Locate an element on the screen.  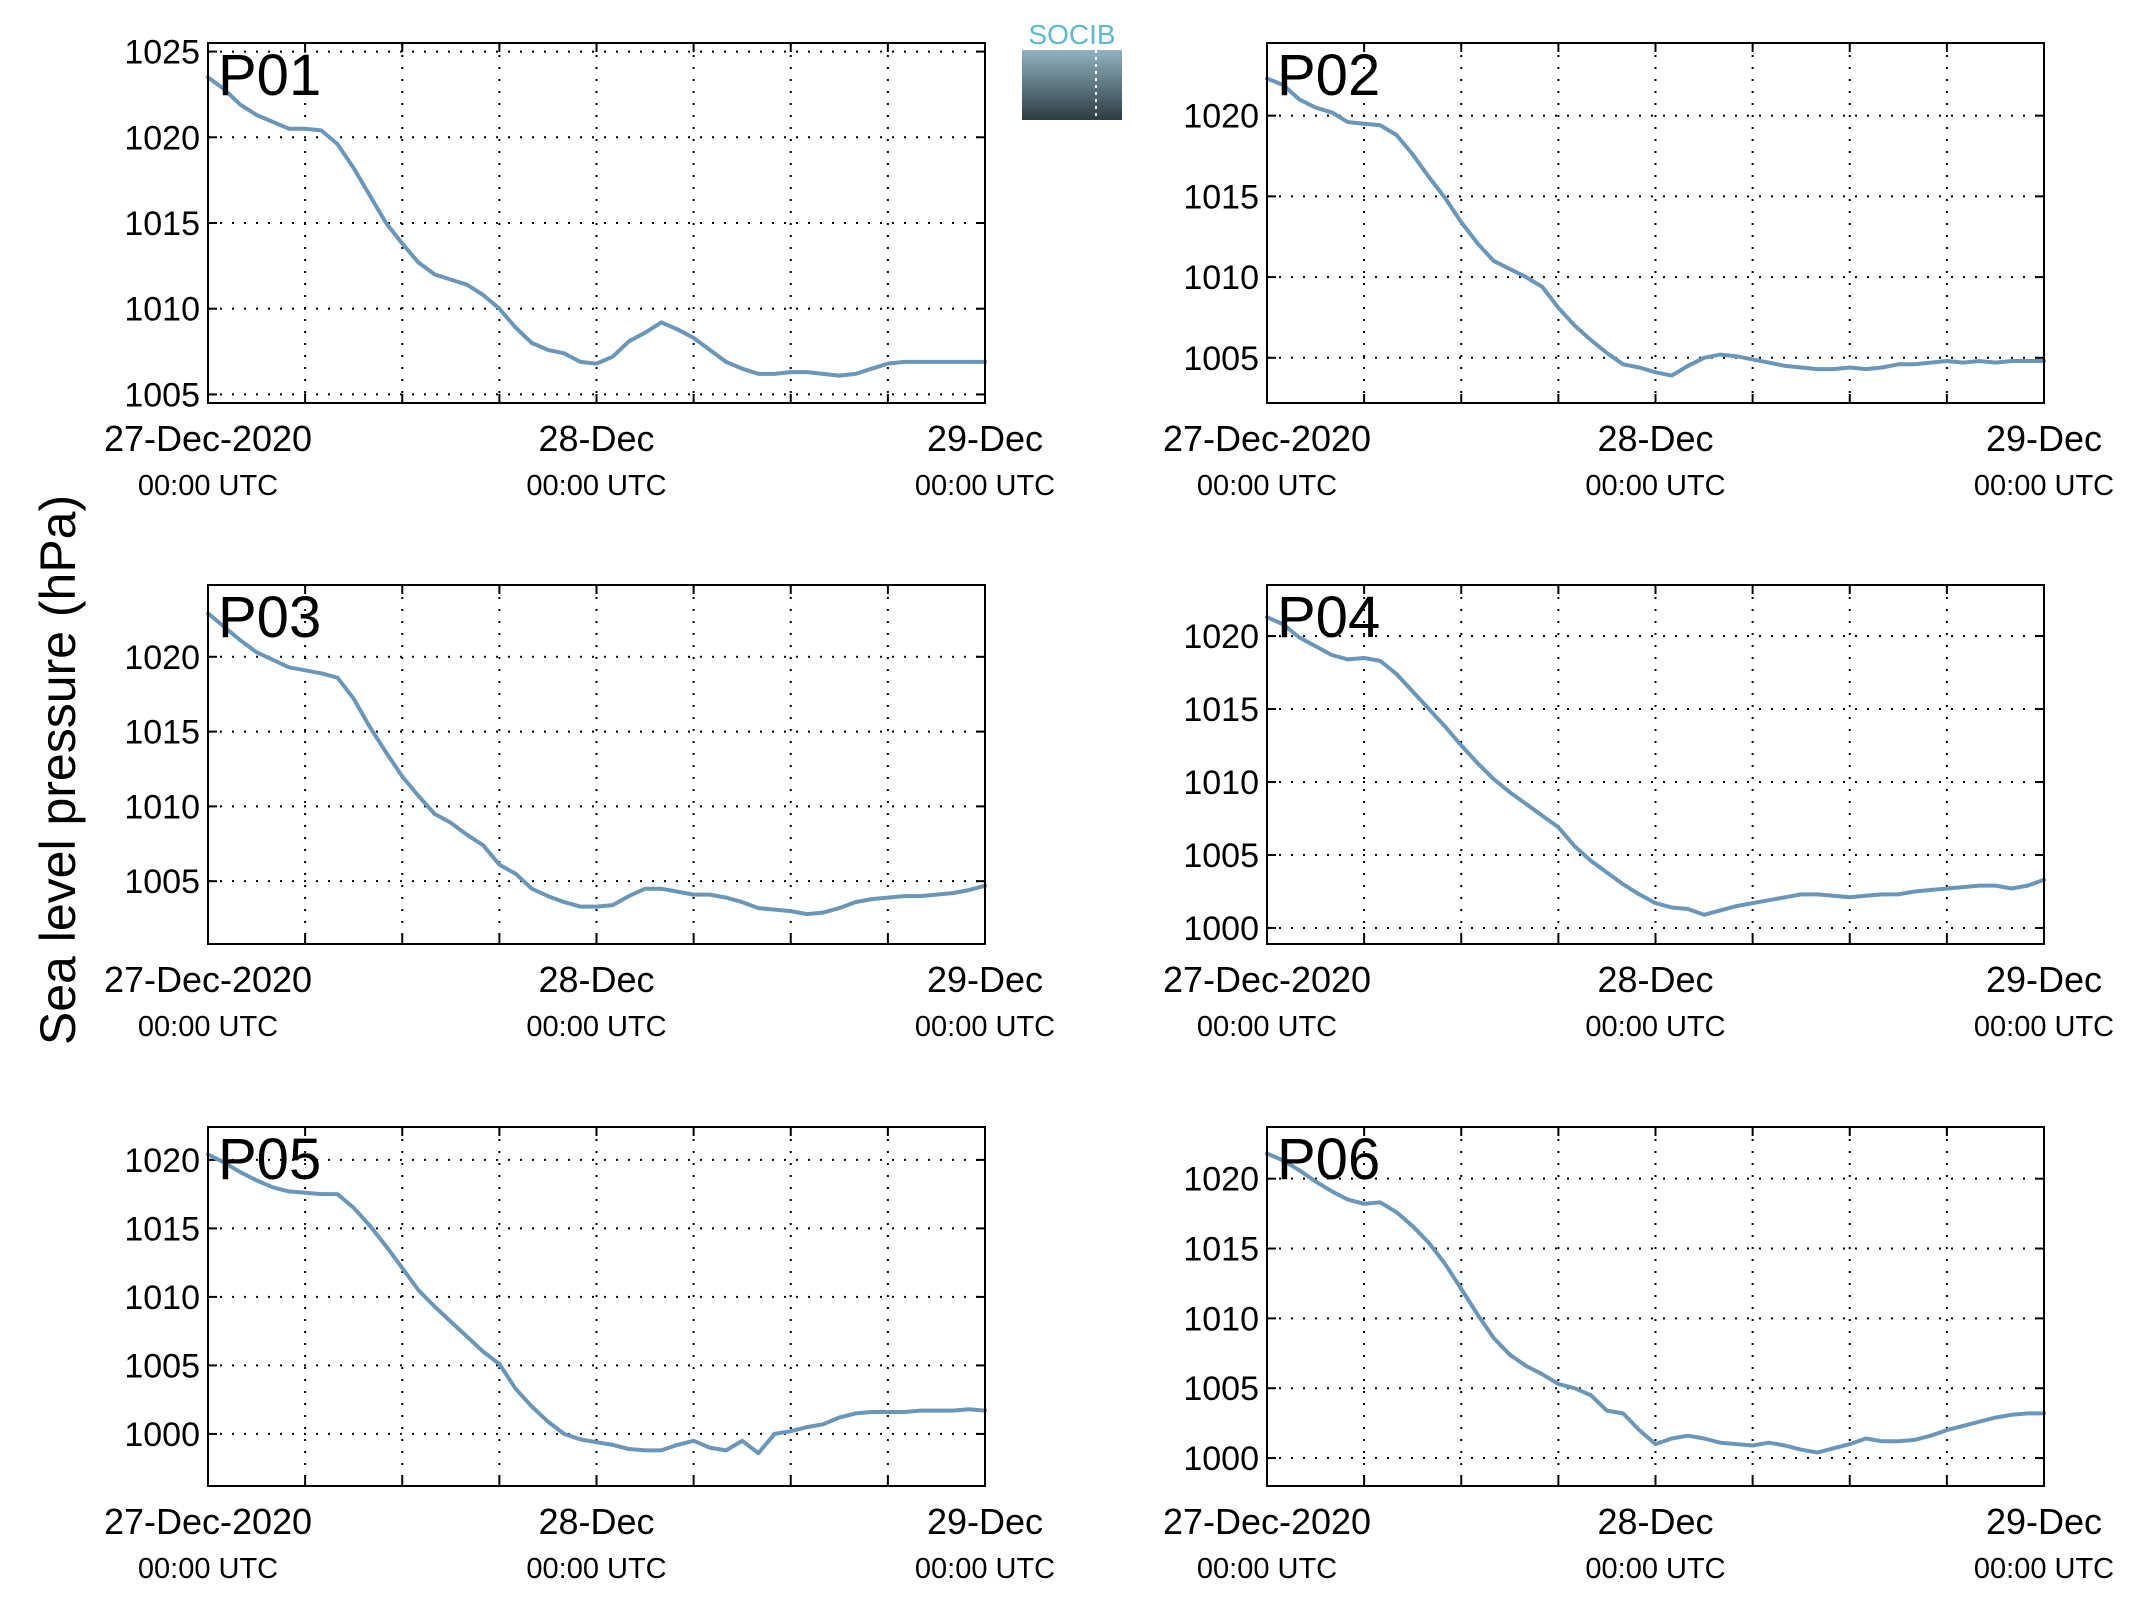
station-label: P05 is located at coordinates (269, 1159).